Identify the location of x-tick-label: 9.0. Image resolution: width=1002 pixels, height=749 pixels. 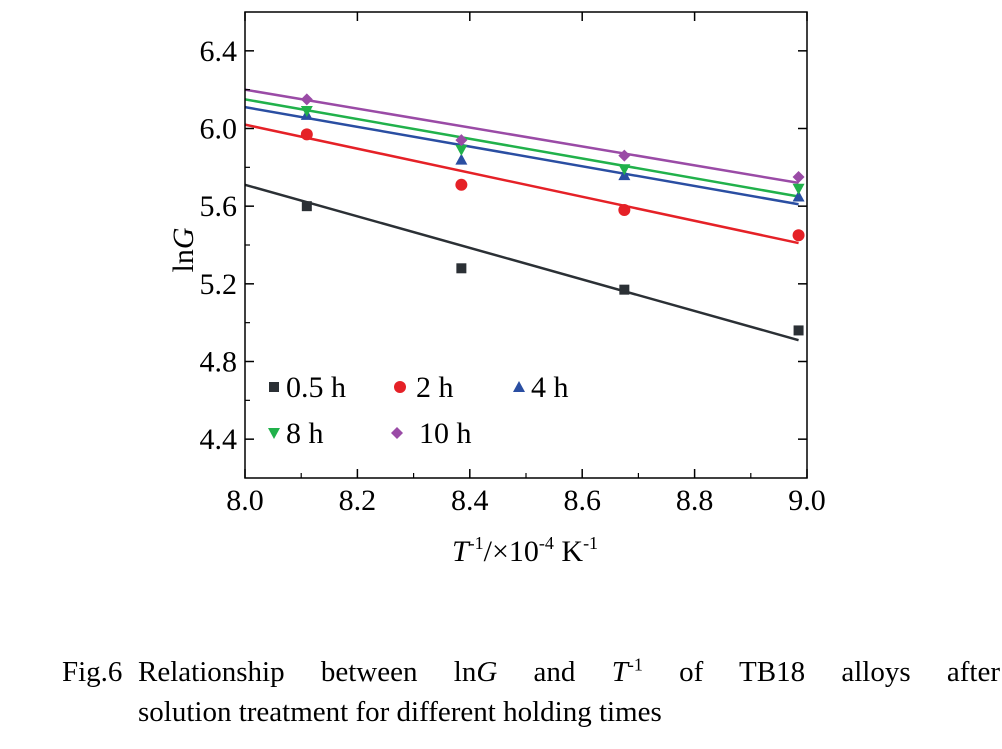
(807, 500).